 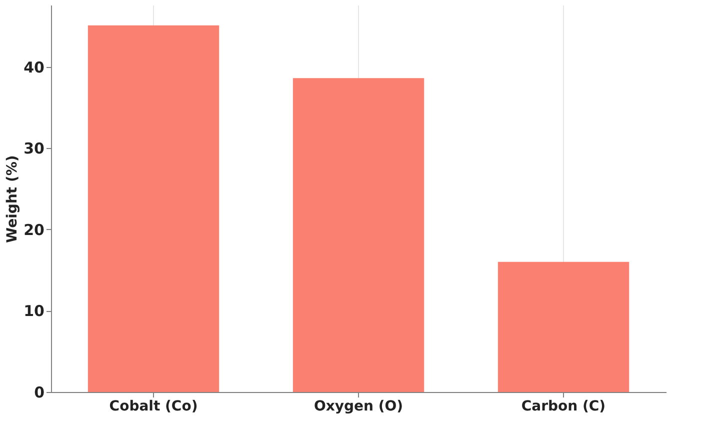 I want to click on y-tick-label: 0, so click(x=39, y=393).